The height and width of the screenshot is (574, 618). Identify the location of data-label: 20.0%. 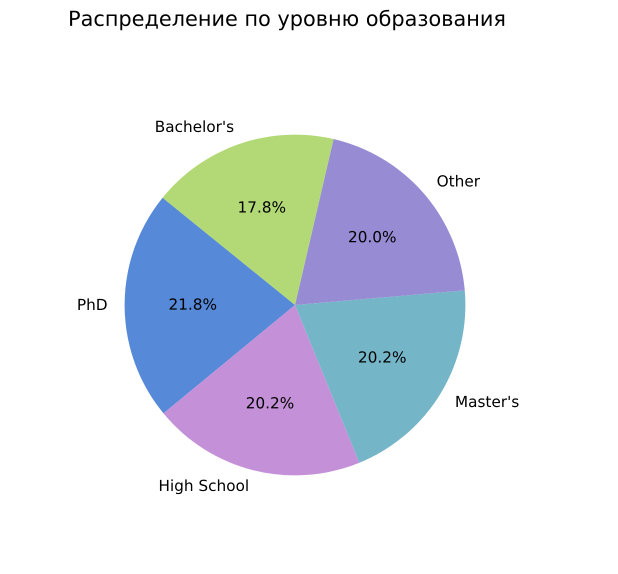
(372, 236).